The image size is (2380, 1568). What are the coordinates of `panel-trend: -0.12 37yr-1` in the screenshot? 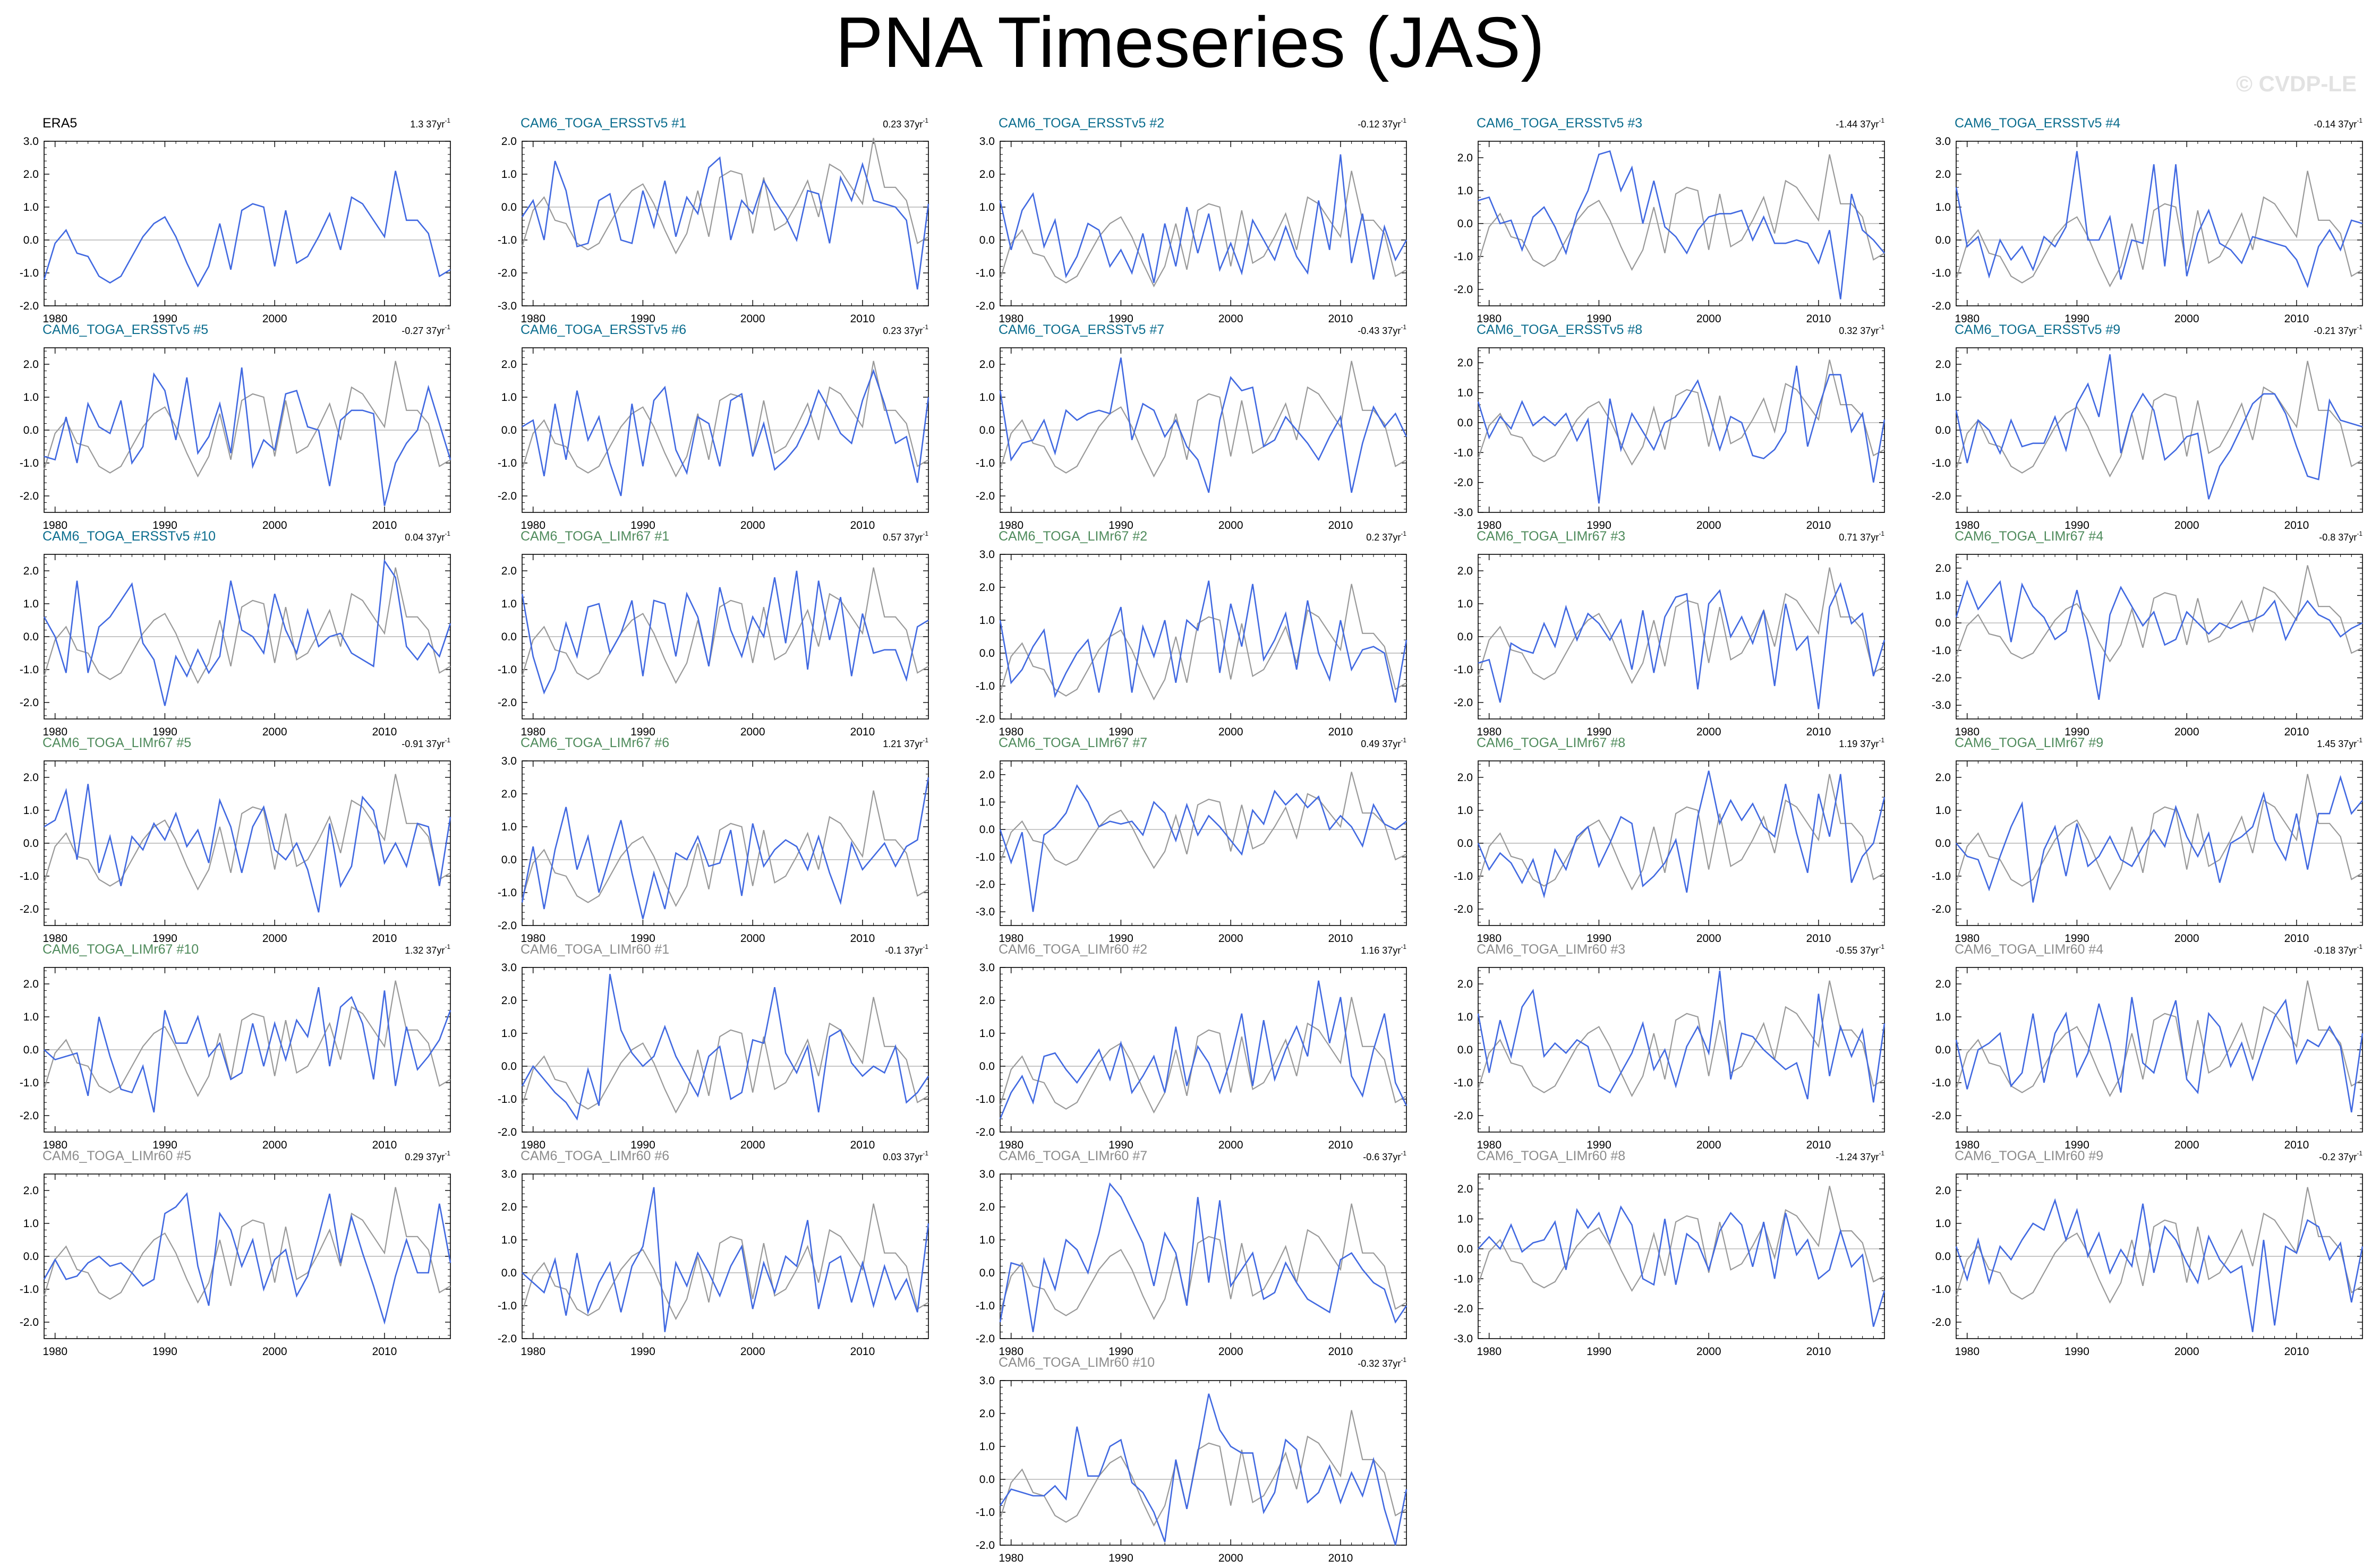 It's located at (1382, 123).